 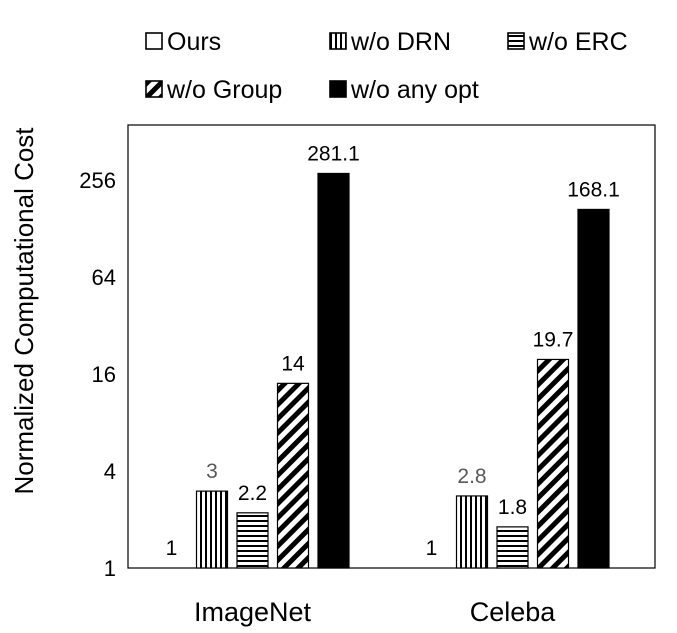 I want to click on bar-value-label: 1.8, so click(x=512, y=507).